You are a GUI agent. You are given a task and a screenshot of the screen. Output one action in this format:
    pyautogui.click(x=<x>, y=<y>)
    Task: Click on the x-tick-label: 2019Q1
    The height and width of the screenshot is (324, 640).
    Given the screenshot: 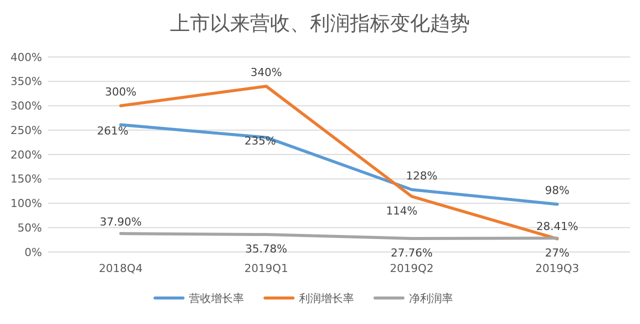 What is the action you would take?
    pyautogui.click(x=266, y=268)
    